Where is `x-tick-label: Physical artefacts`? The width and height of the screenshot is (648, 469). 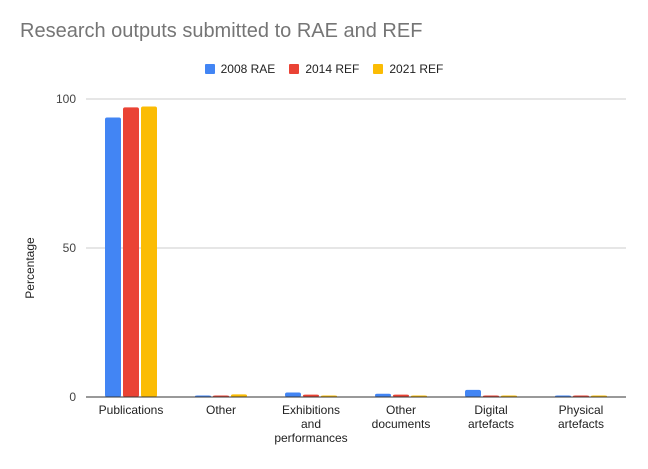
x-tick-label: Physical artefacts is located at coordinates (581, 417).